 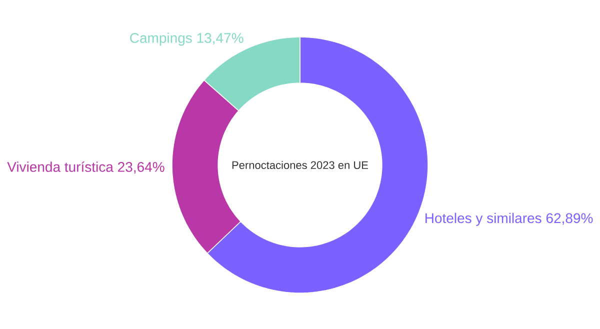 What do you see at coordinates (60, 166) in the screenshot?
I see `slice-label: Vivienda turística` at bounding box center [60, 166].